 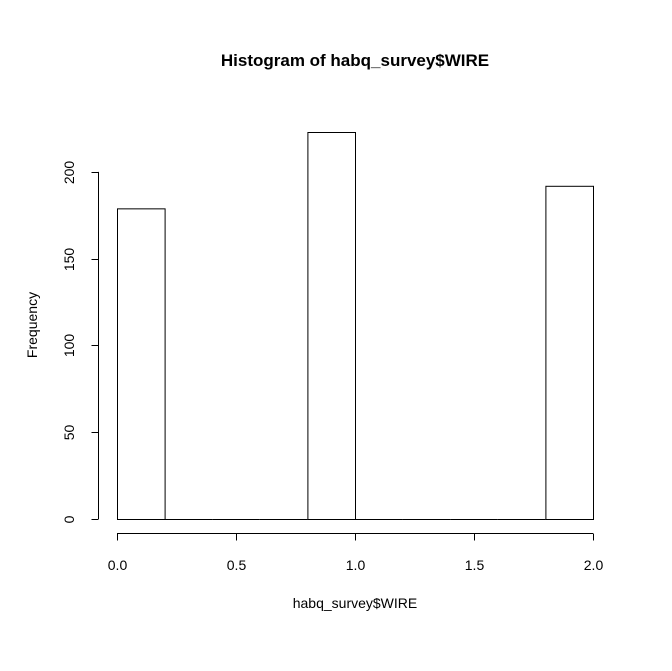 What do you see at coordinates (69, 260) in the screenshot?
I see `y-tick-label: 150` at bounding box center [69, 260].